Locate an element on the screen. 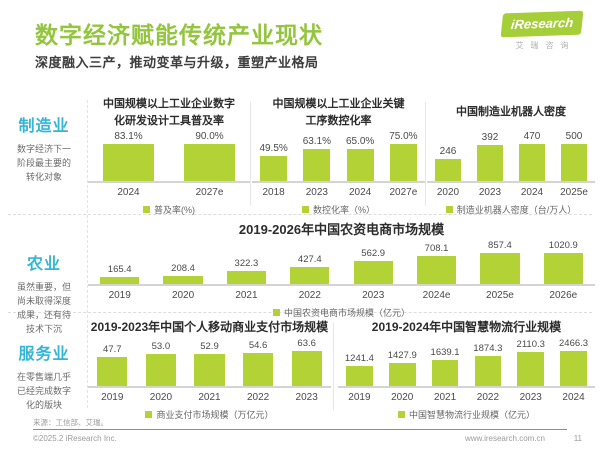  legend: 中国智慧物流行业规模（亿元） is located at coordinates (466, 414).